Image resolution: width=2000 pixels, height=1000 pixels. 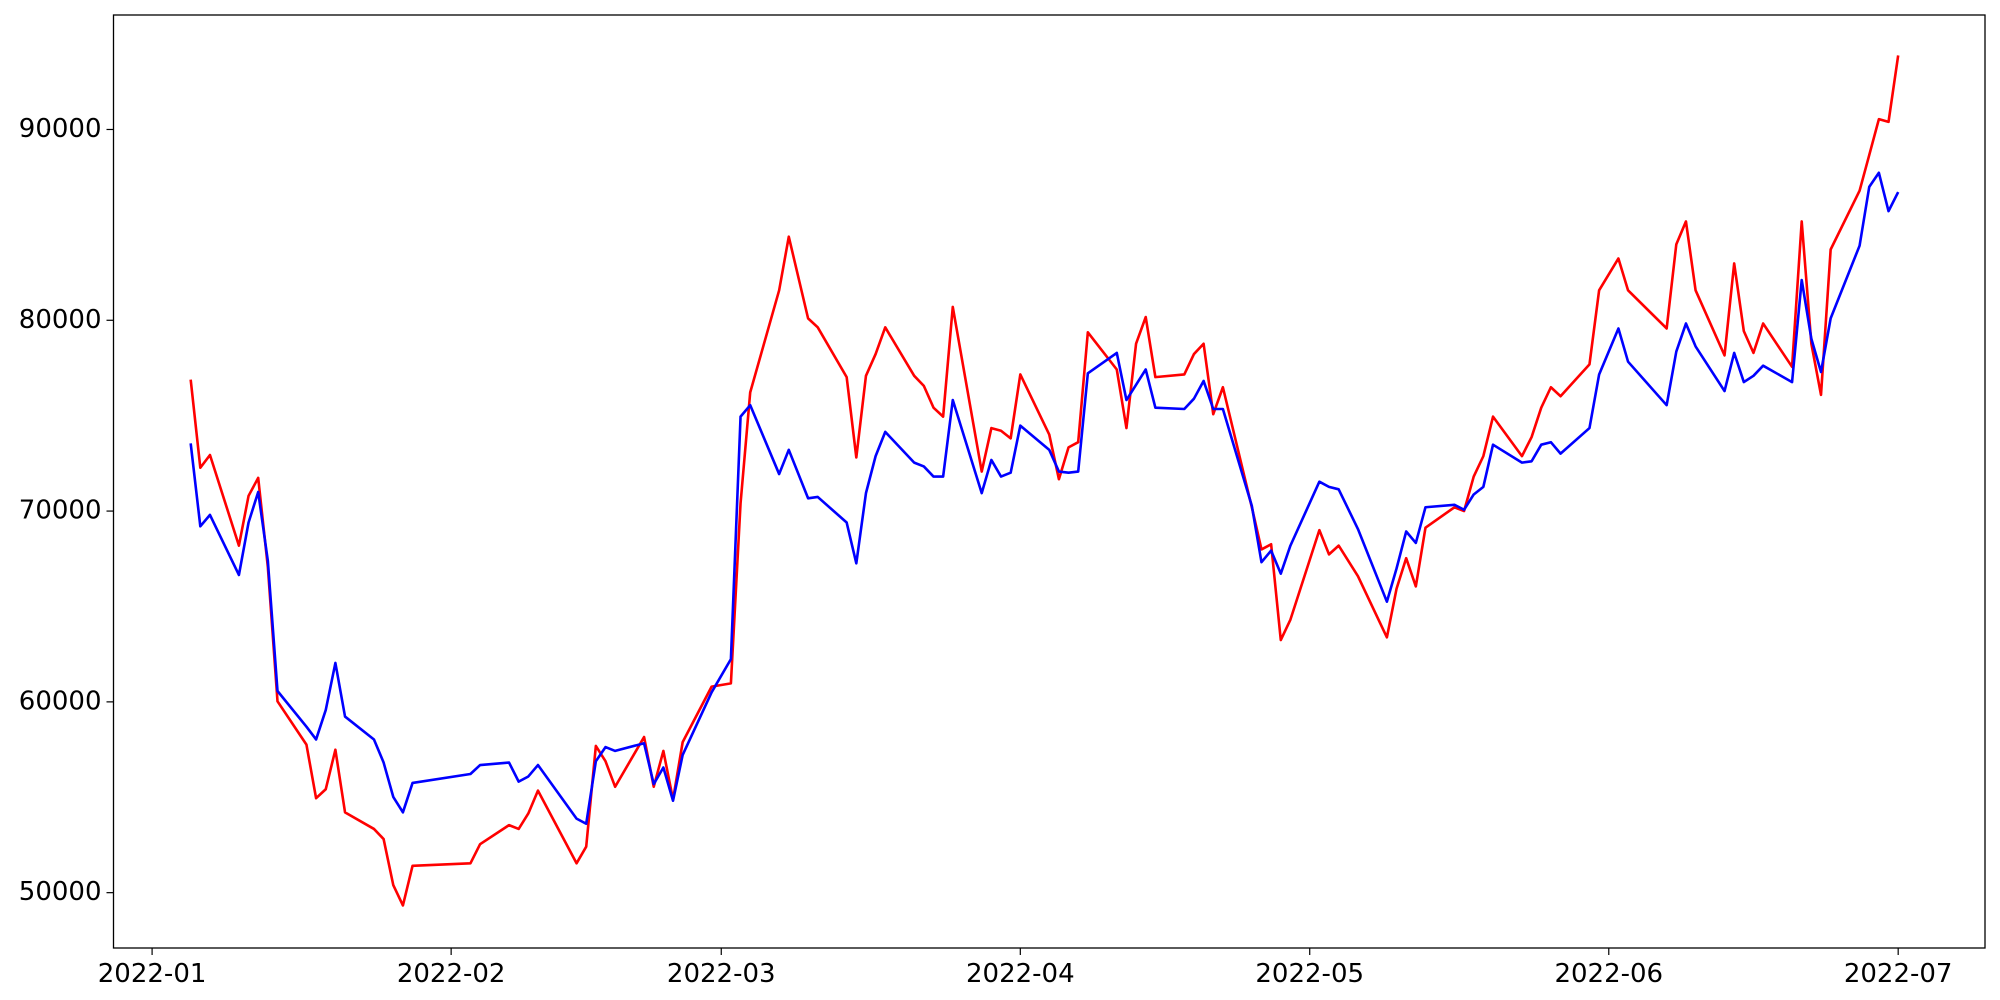 I want to click on y-tick-label: 90000, so click(x=60, y=129).